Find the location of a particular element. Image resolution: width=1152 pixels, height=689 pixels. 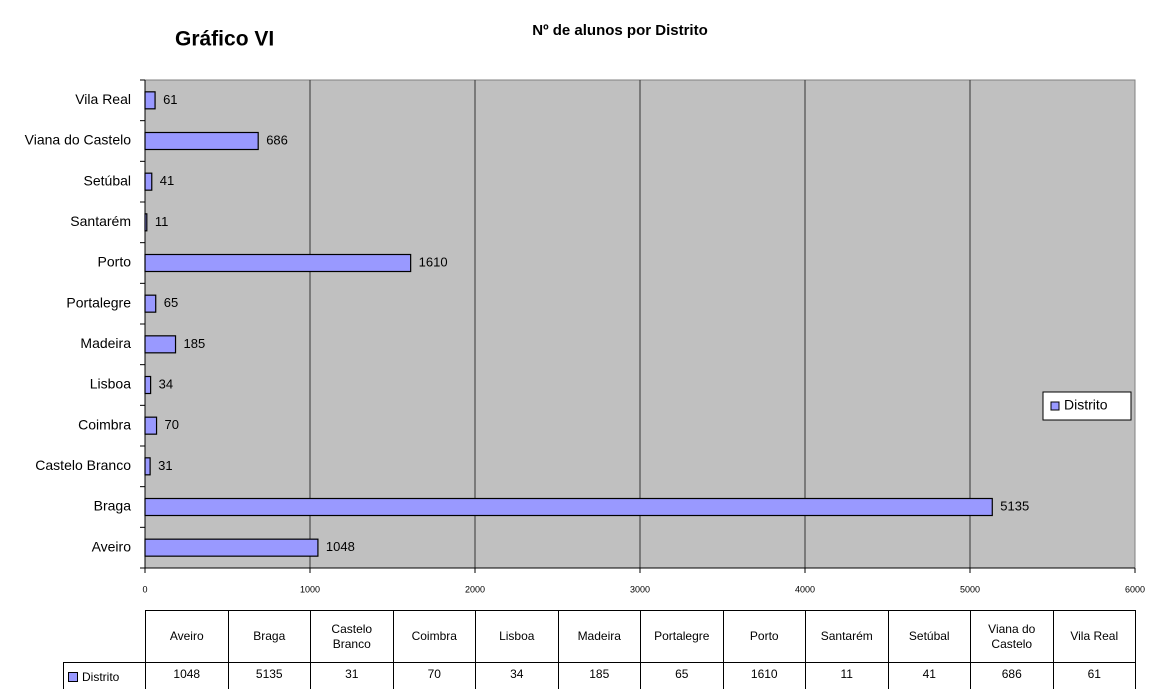

table-value: 1610 is located at coordinates (764, 675).